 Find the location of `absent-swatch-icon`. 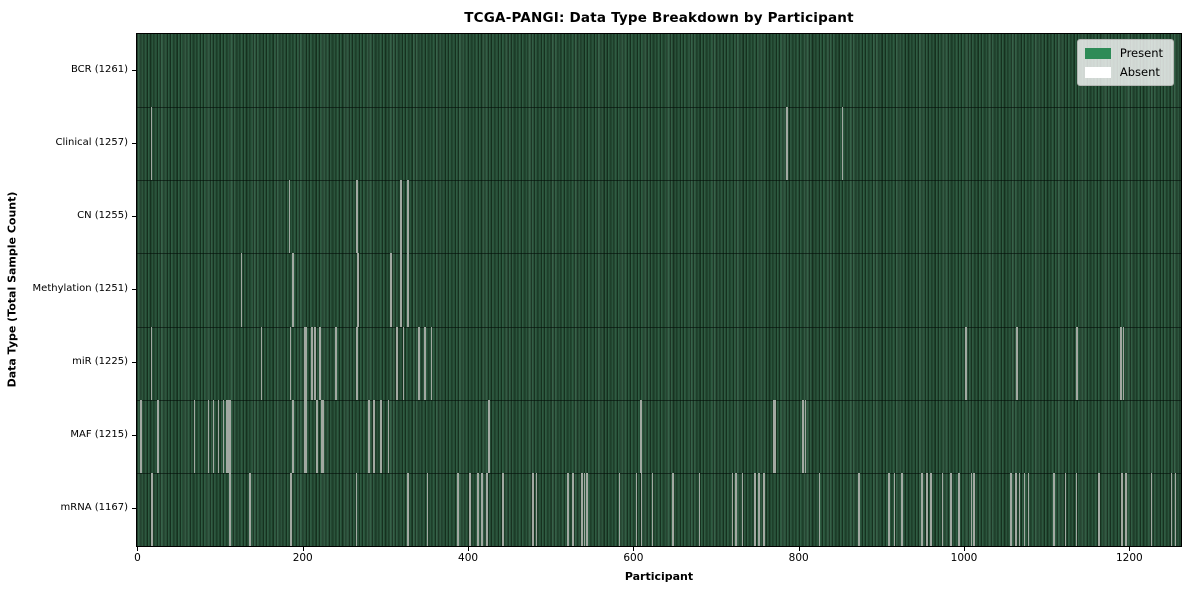

absent-swatch-icon is located at coordinates (1097, 72).